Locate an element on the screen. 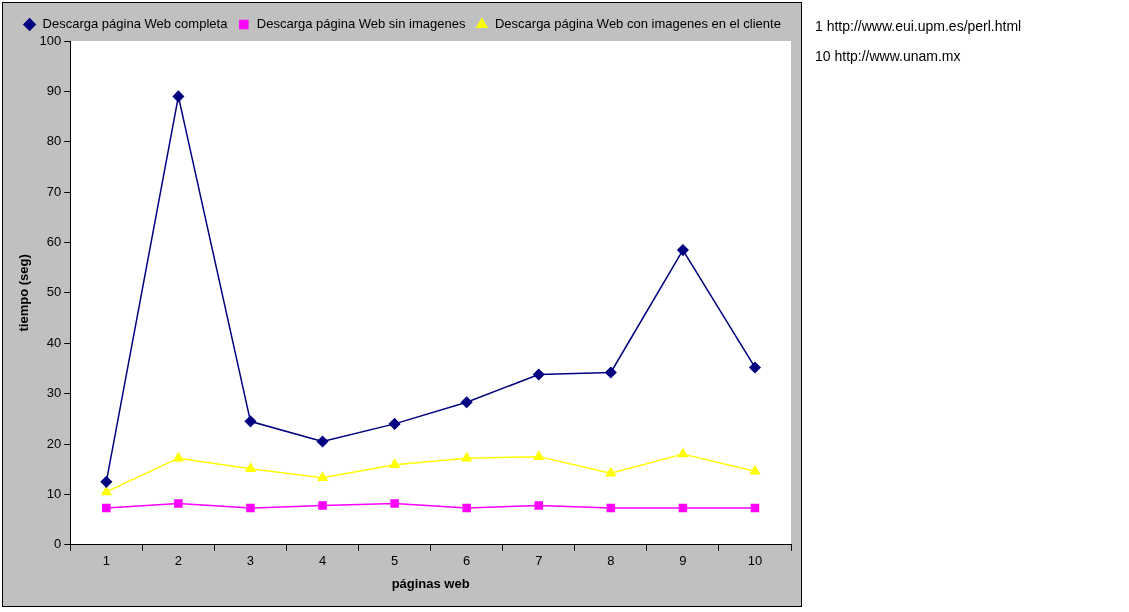  x-tick-label: 5 is located at coordinates (394, 561).